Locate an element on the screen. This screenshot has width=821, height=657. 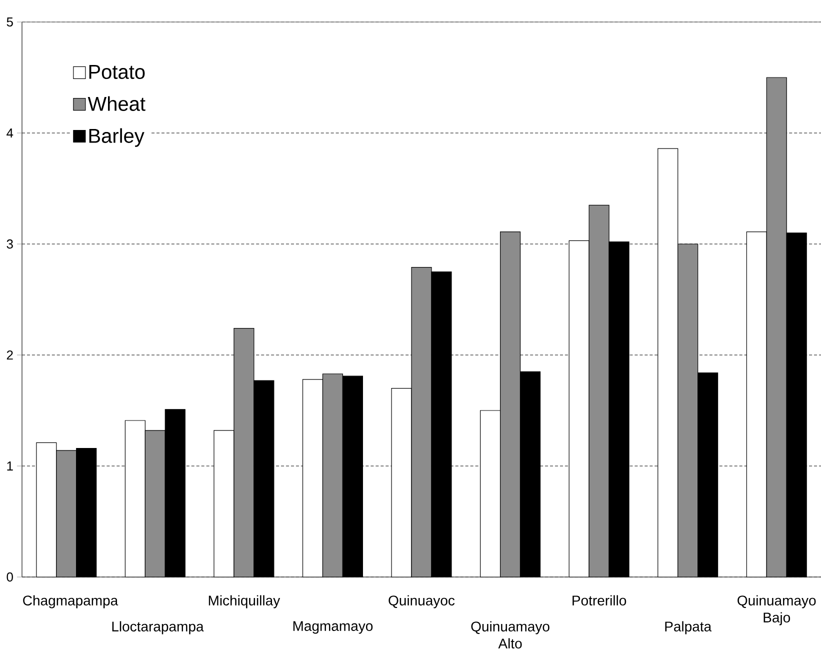
x-tick-label: Quinuamayo Alto is located at coordinates (510, 634).